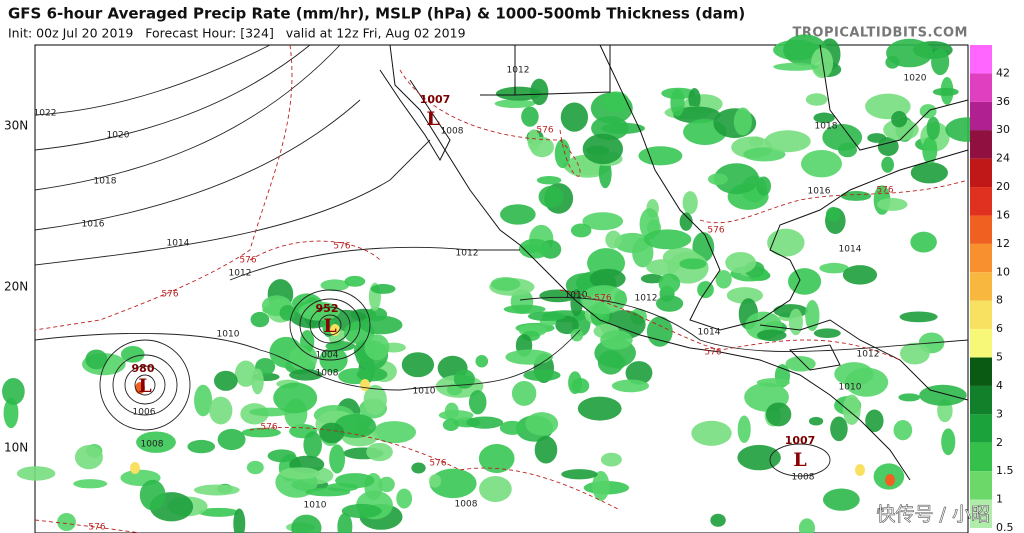  What do you see at coordinates (999, 413) in the screenshot?
I see `colorbar-label: 3` at bounding box center [999, 413].